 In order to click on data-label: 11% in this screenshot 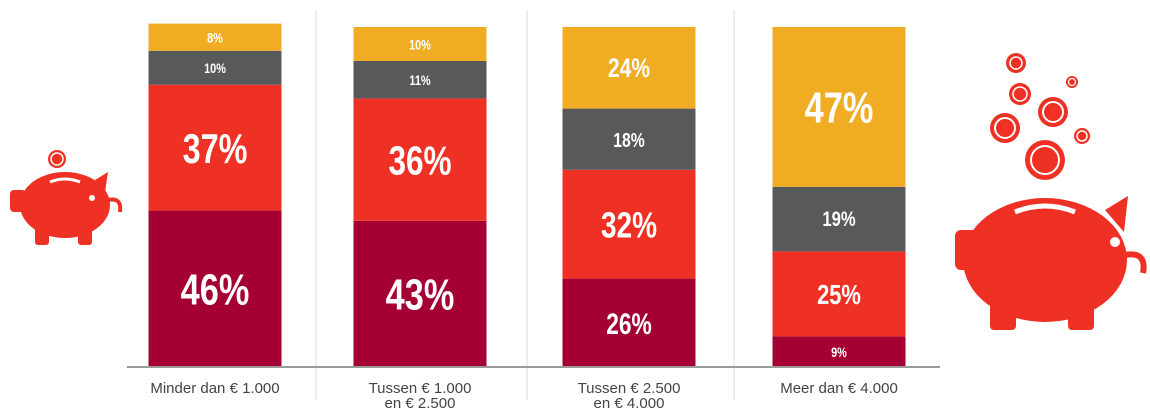, I will do `click(419, 81)`.